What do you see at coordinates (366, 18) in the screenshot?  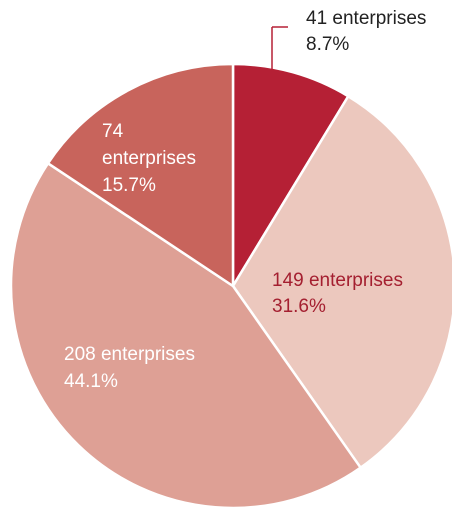 I see `slice-label-41-count: 41 enterprises` at bounding box center [366, 18].